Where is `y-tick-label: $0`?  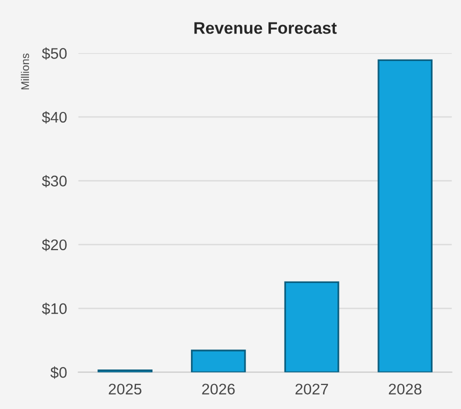
y-tick-label: $0 is located at coordinates (58, 372).